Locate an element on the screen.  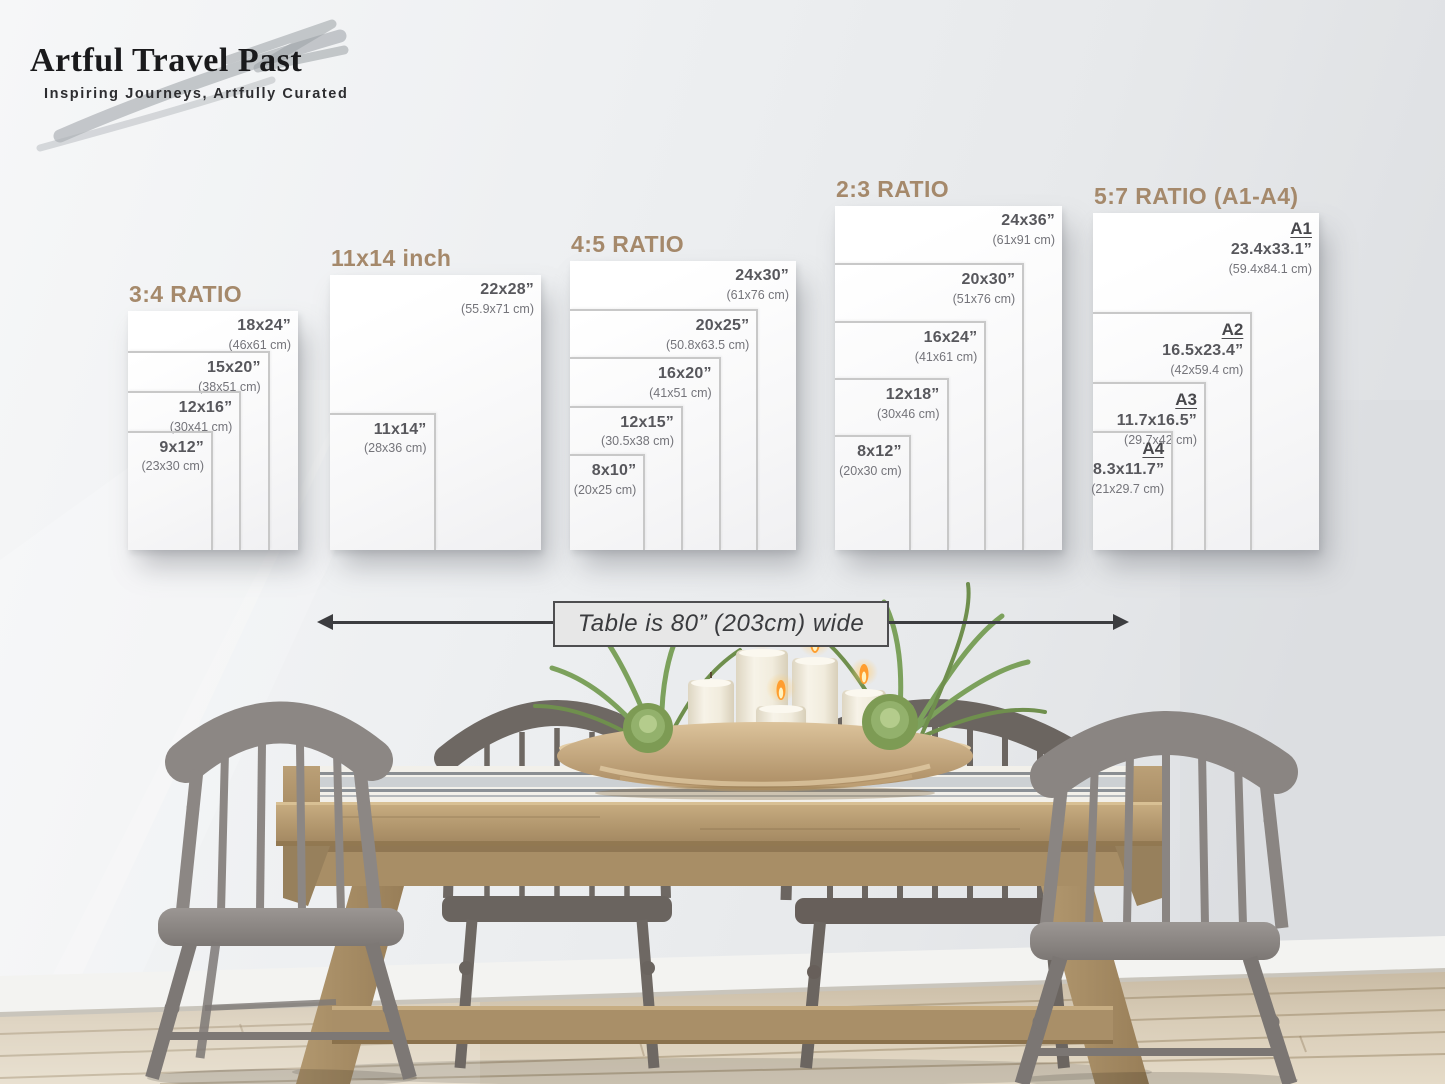
size-metric: (41x61 cm) is located at coordinates (946, 356).